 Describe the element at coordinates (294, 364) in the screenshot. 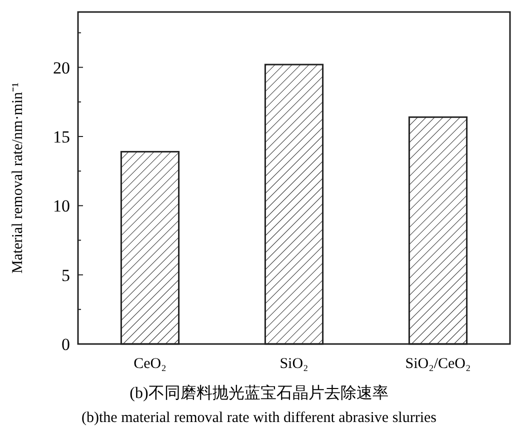

I see `x-tick-label: SiO₂` at that location.